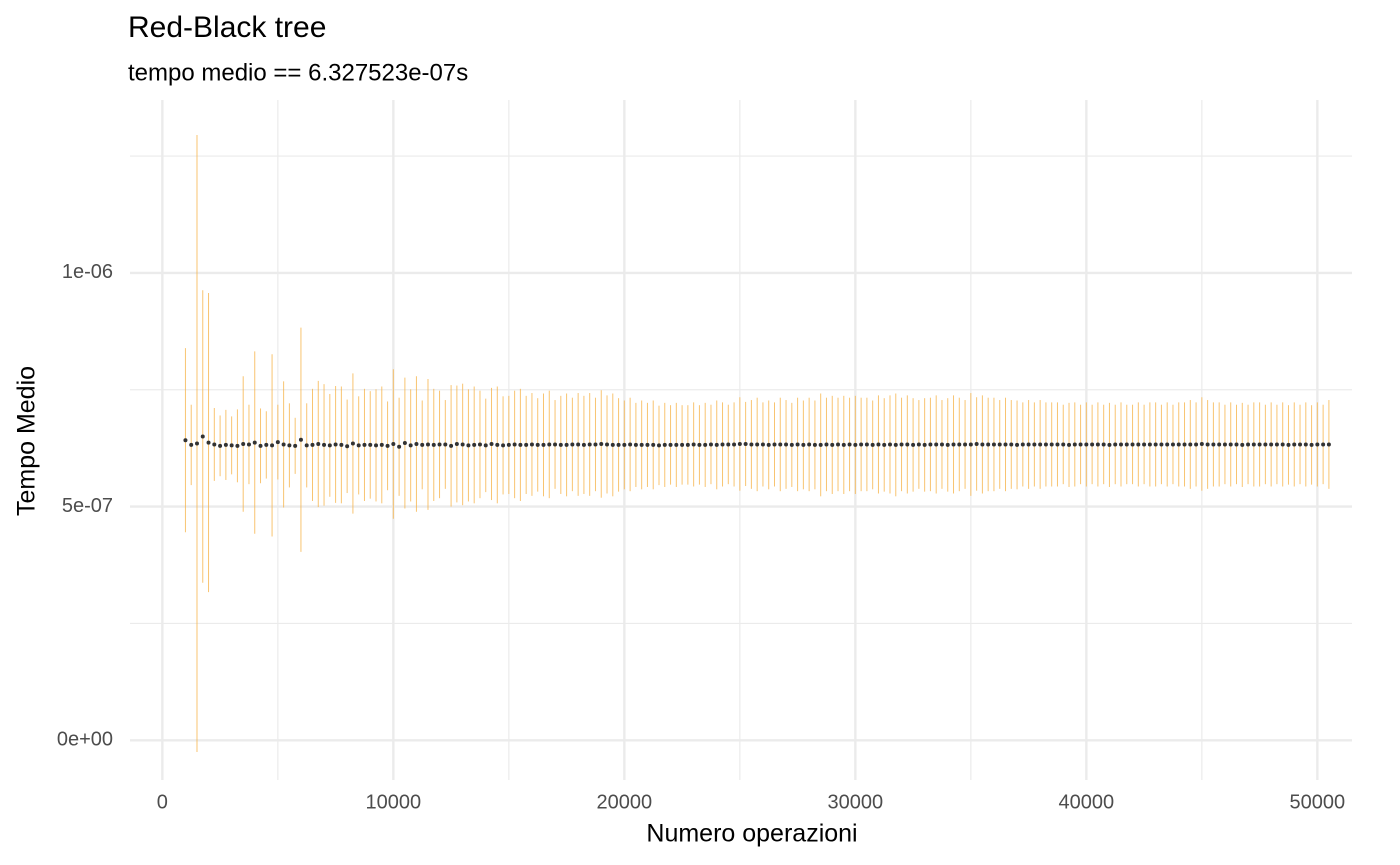 The image size is (1400, 865). Describe the element at coordinates (227, 27) in the screenshot. I see `chart-title: Red-Black tree` at that location.